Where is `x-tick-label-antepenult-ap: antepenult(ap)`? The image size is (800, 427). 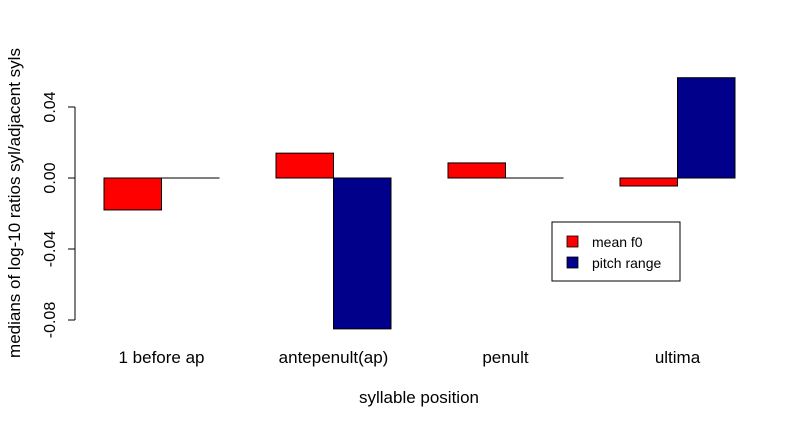 x-tick-label-antepenult-ap: antepenult(ap) is located at coordinates (334, 357).